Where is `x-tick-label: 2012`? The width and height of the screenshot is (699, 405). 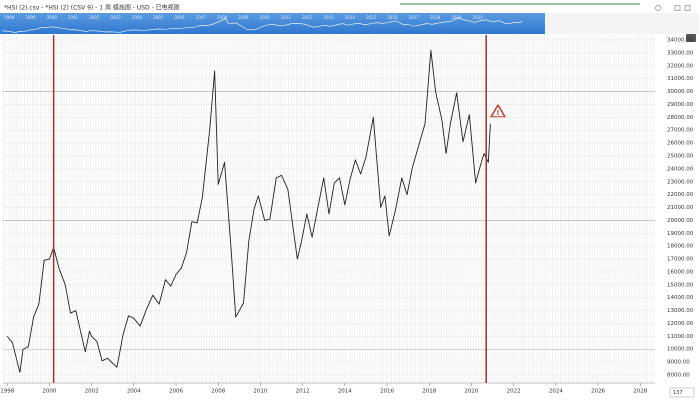
x-tick-label: 2012 is located at coordinates (303, 392).